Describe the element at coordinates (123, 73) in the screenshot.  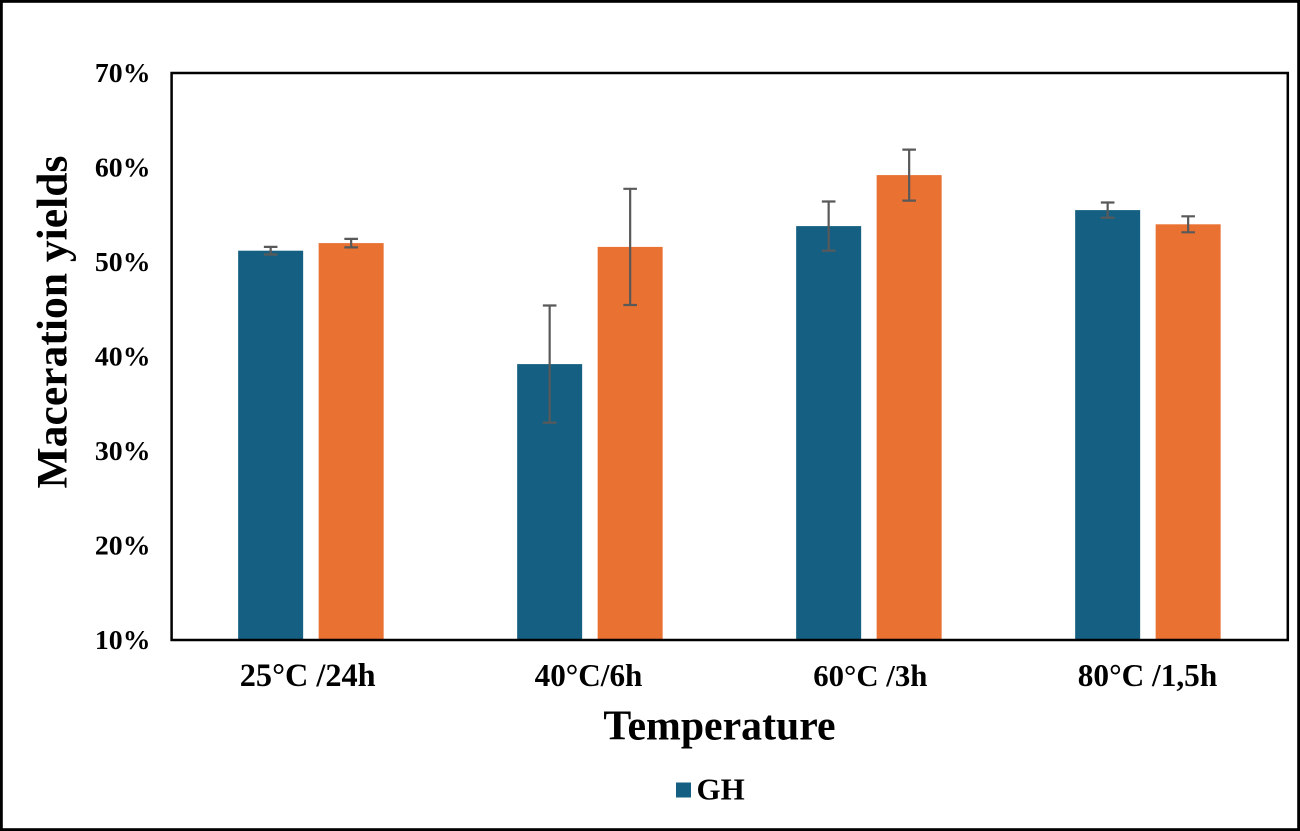
I see `svg-text: 70%` at that location.